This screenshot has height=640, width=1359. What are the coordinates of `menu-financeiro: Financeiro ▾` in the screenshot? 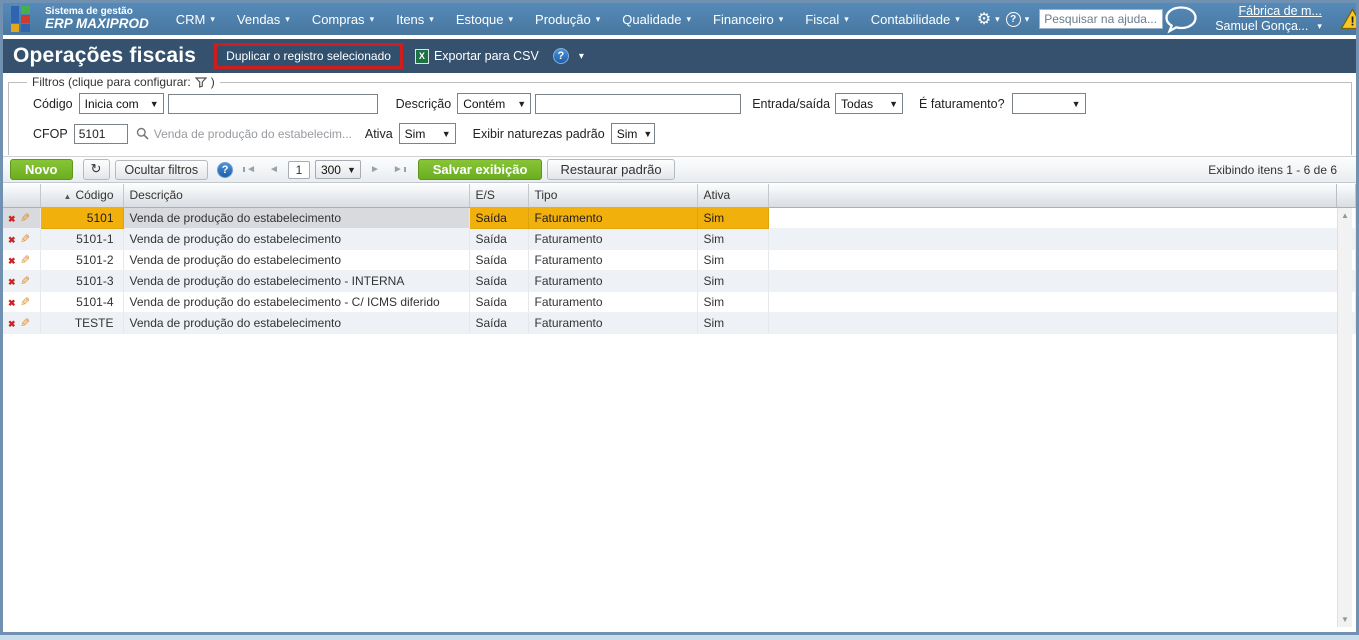 It's located at (748, 19).